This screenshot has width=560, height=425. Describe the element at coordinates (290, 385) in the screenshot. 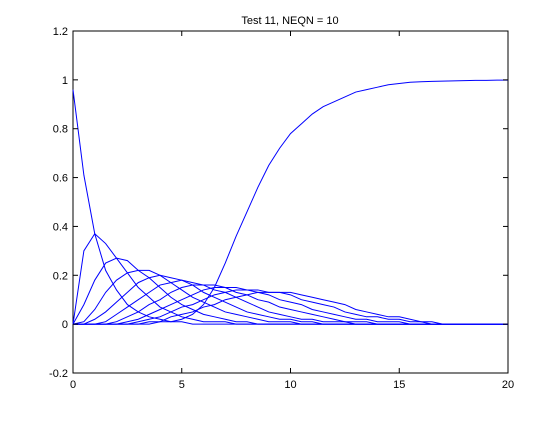

I see `x-tick-label: 10` at that location.